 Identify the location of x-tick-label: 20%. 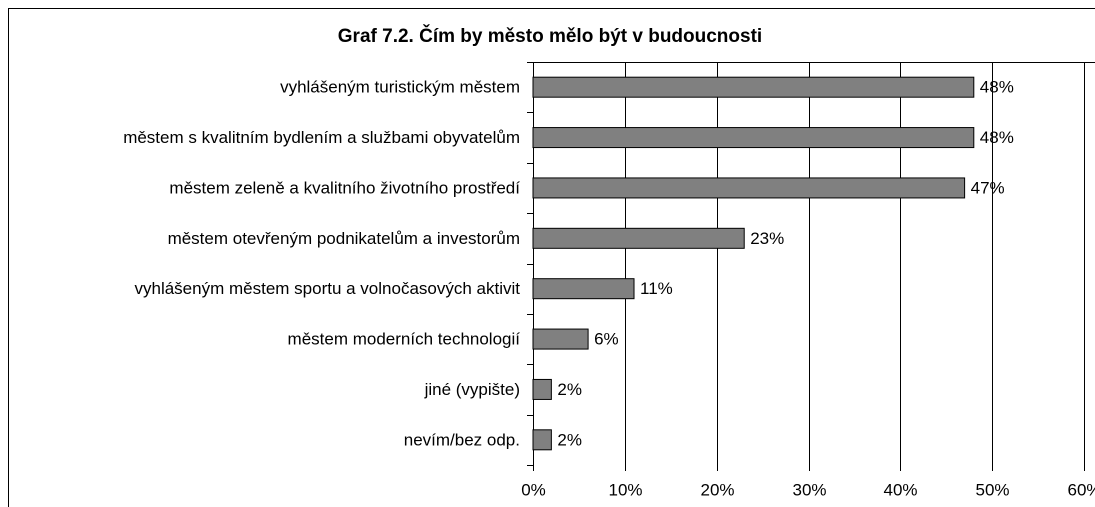
(717, 489).